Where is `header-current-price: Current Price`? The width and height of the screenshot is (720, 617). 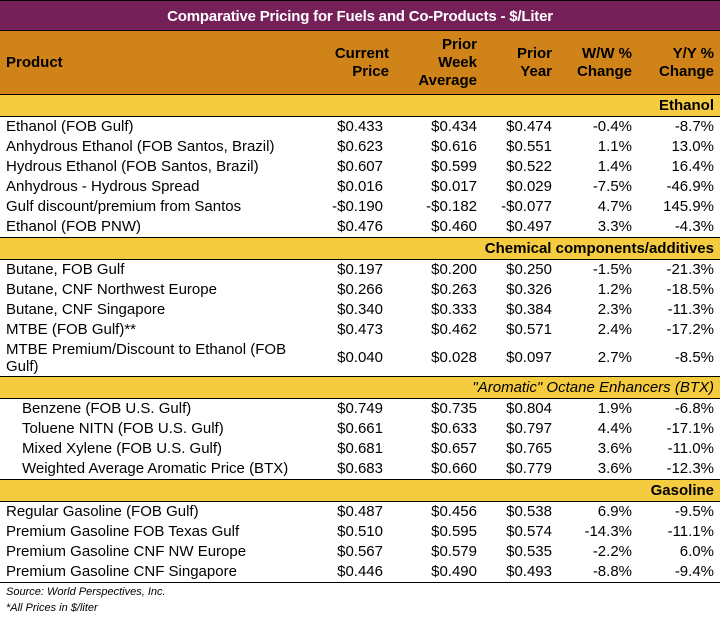 header-current-price: Current Price is located at coordinates (357, 63).